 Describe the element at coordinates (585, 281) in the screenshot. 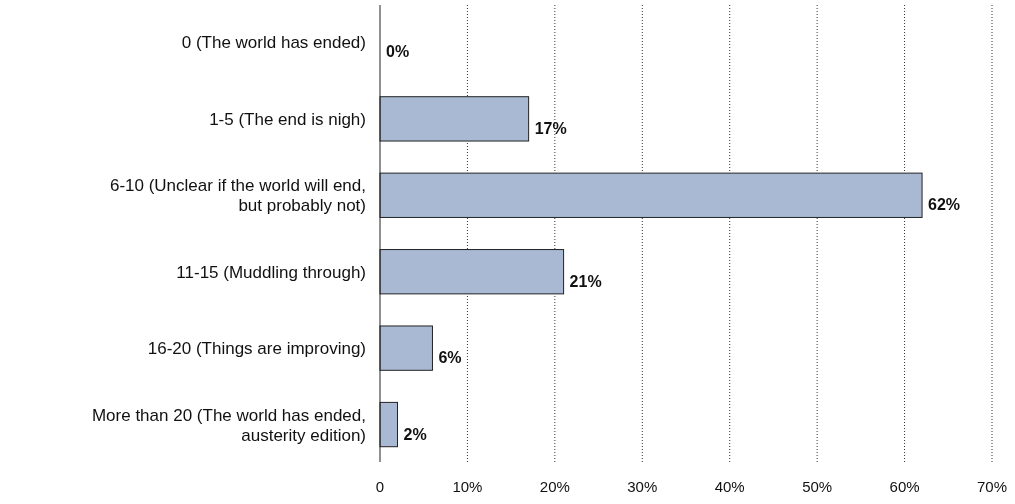

I see `data-label: 21%` at that location.